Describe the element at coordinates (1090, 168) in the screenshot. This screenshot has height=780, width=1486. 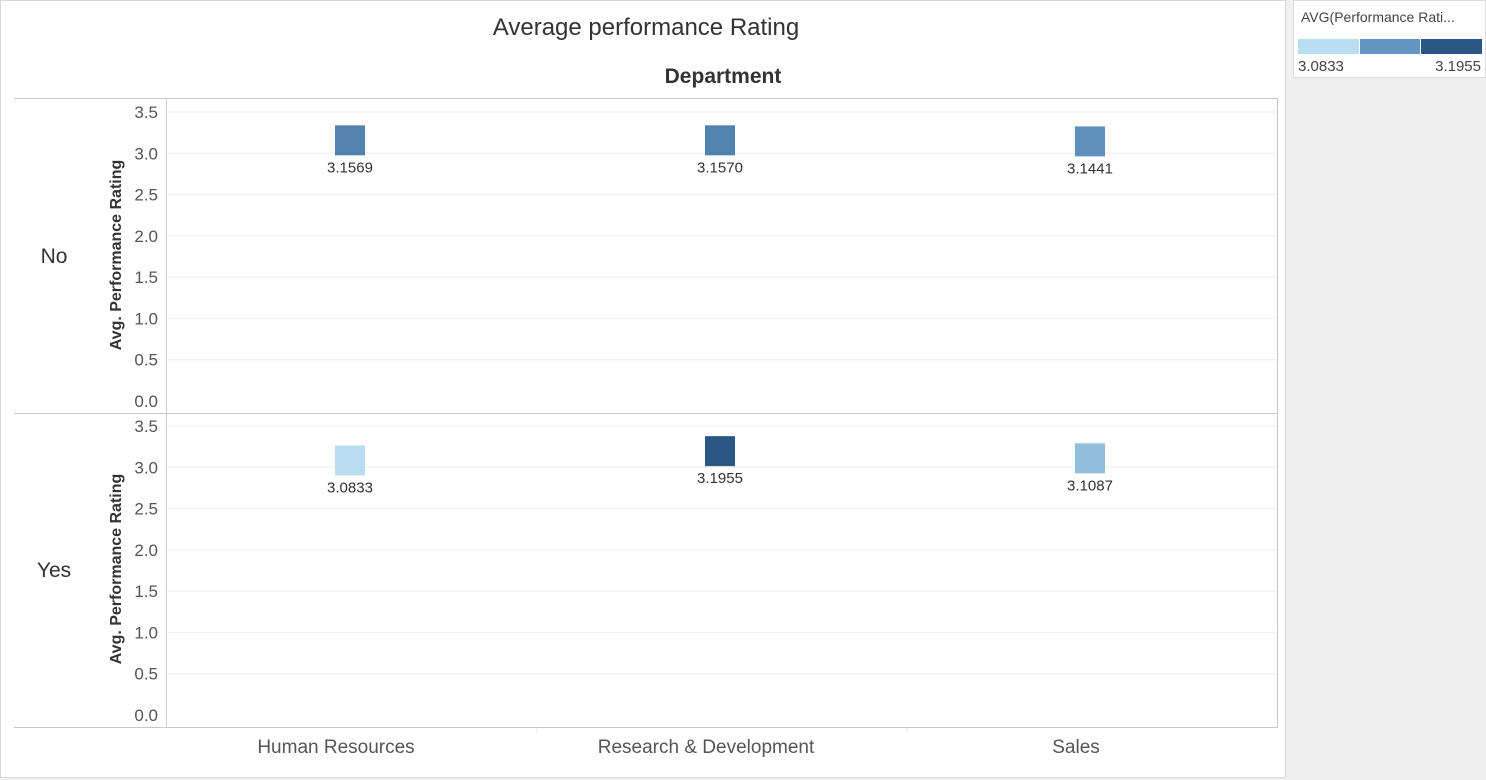
I see `data-label: 3.1441` at that location.